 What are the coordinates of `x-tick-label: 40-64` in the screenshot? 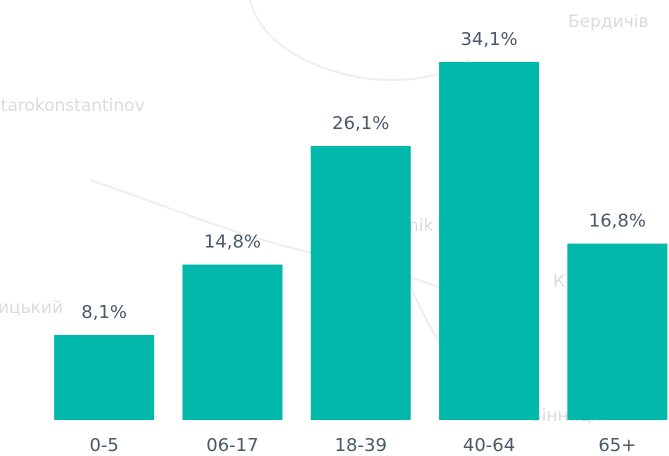 It's located at (489, 445).